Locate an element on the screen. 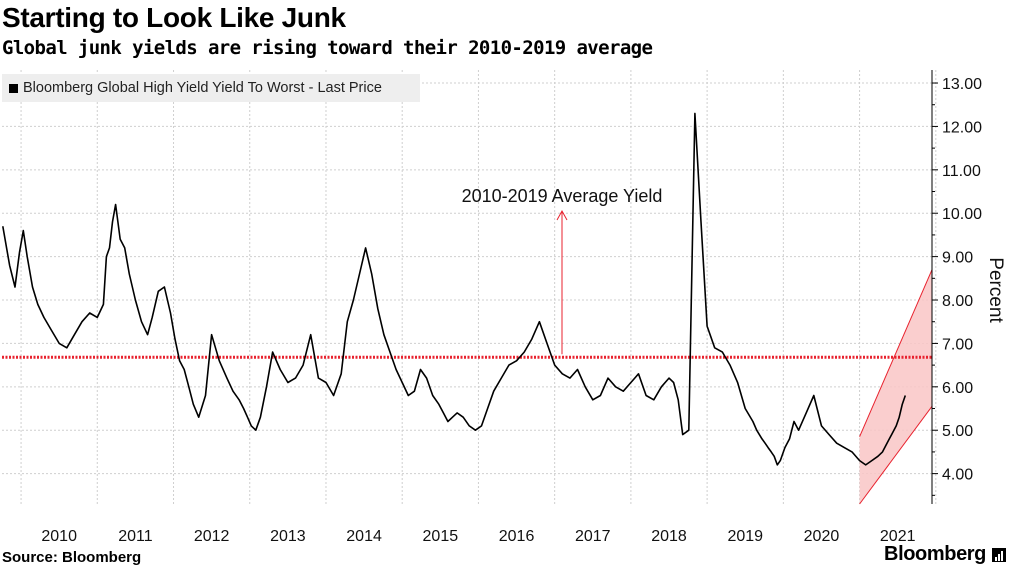  y-tick-label: 13.00 is located at coordinates (962, 84).